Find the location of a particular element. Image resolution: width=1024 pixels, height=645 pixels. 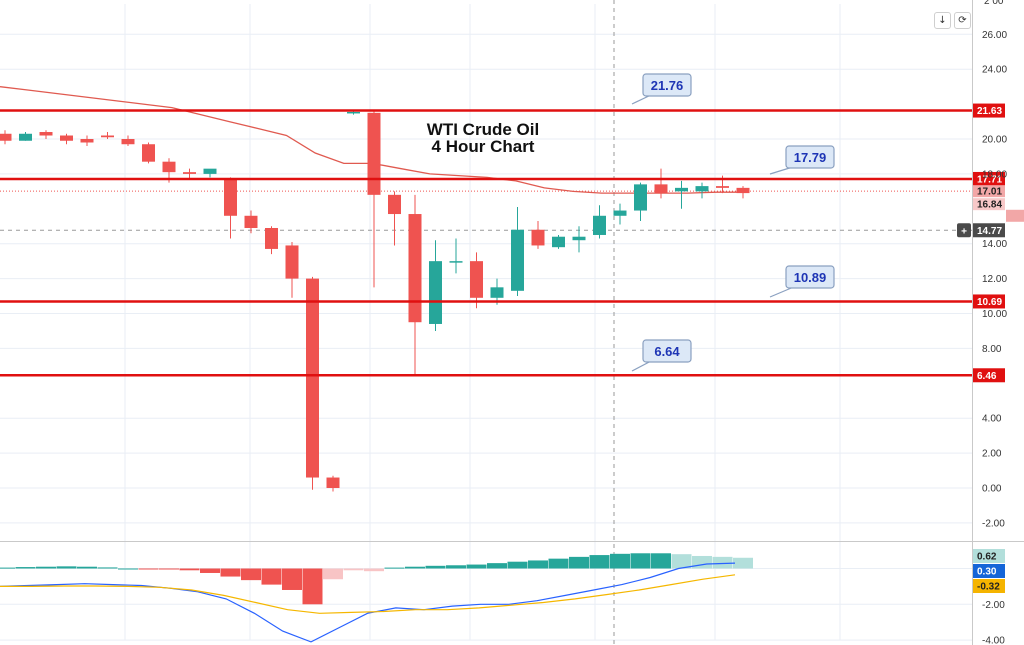

macd-value-label: -0.32 is located at coordinates (988, 587).